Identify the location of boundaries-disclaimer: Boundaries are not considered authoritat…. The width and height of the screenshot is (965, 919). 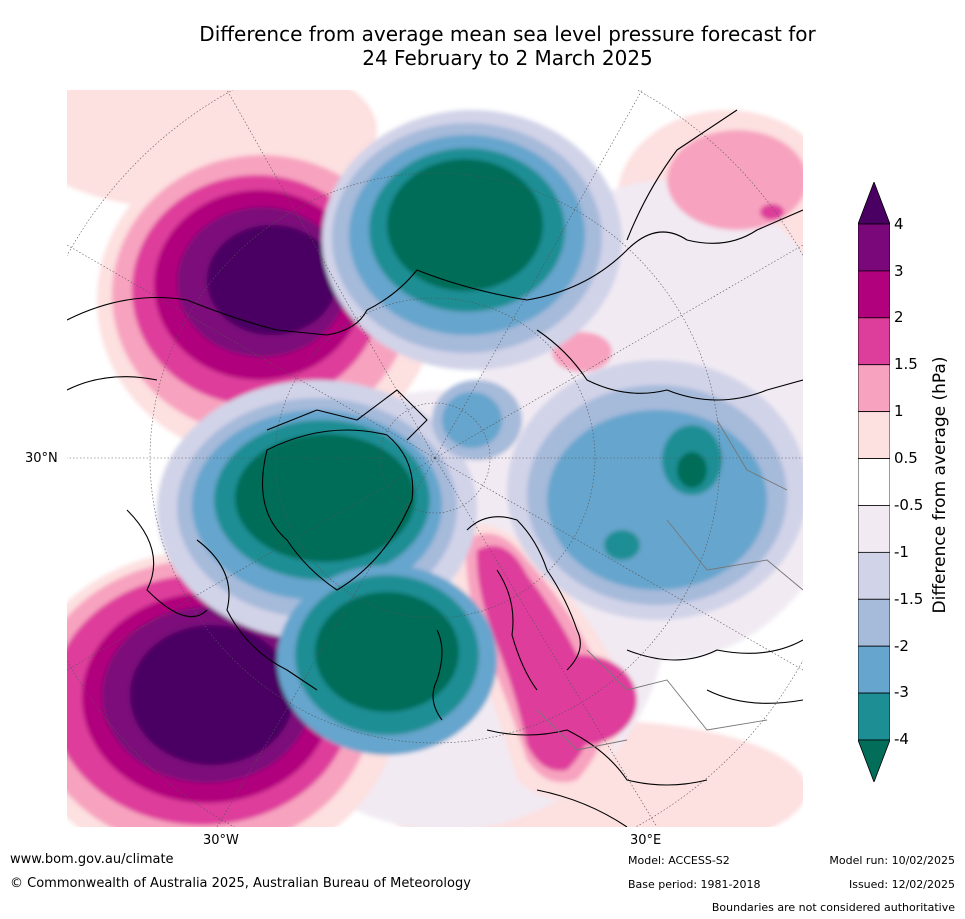
(833, 907).